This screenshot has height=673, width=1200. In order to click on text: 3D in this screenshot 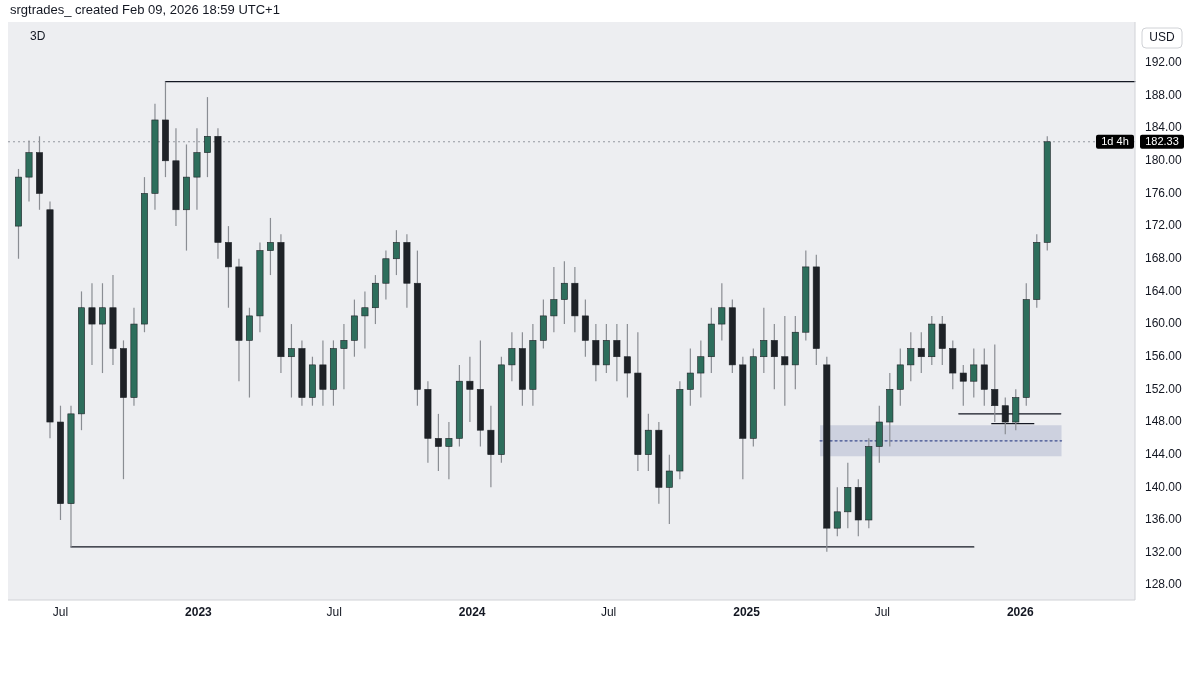, I will do `click(38, 36)`.